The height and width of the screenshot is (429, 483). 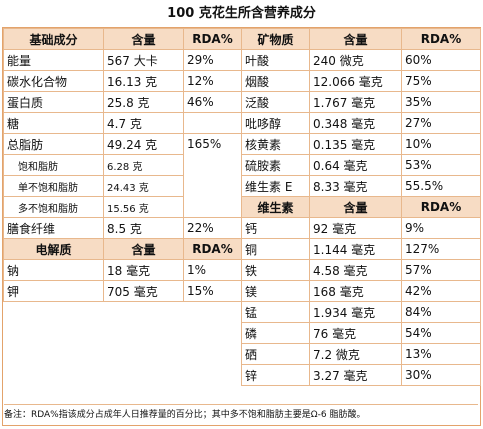 I want to click on nutrient-amount: 24.43 克, so click(x=143, y=186).